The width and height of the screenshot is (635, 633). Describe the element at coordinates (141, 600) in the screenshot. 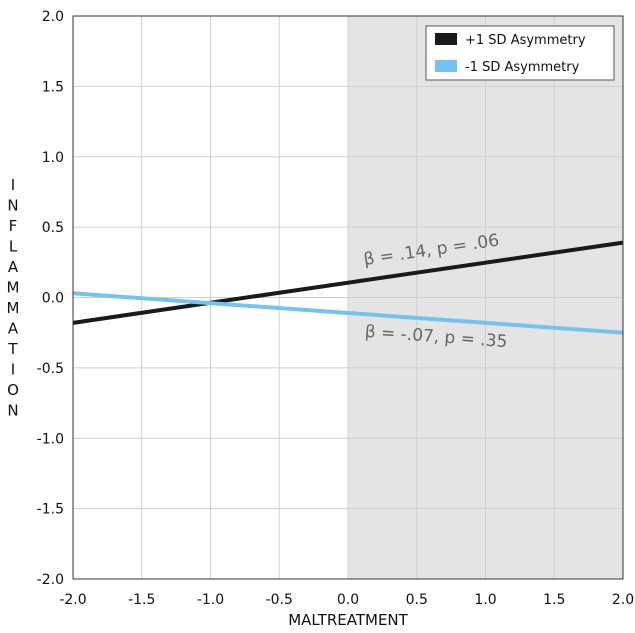

I see `x-tick-label: -1.5` at that location.